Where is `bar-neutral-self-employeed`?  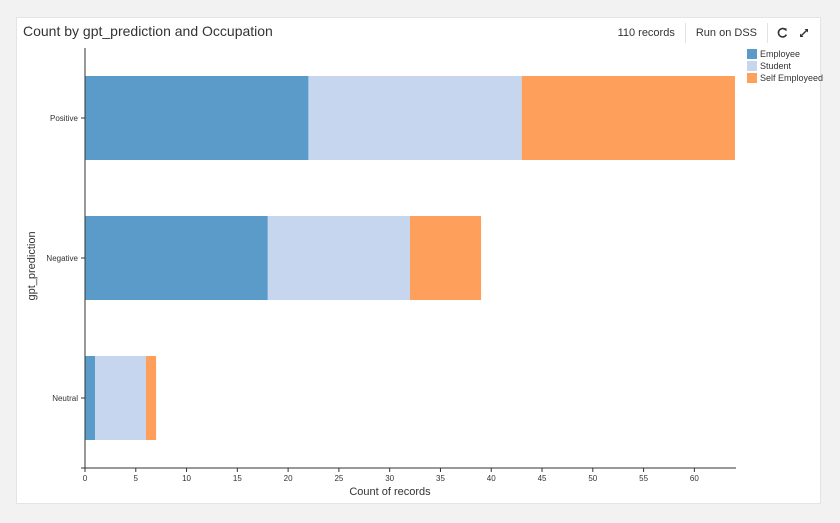 bar-neutral-self-employeed is located at coordinates (151, 398).